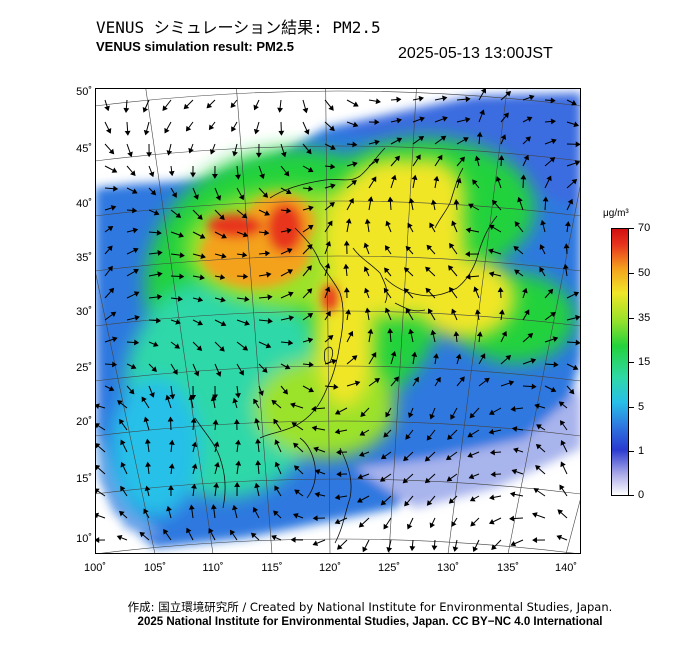  What do you see at coordinates (620, 362) in the screenshot?
I see `colorbar` at bounding box center [620, 362].